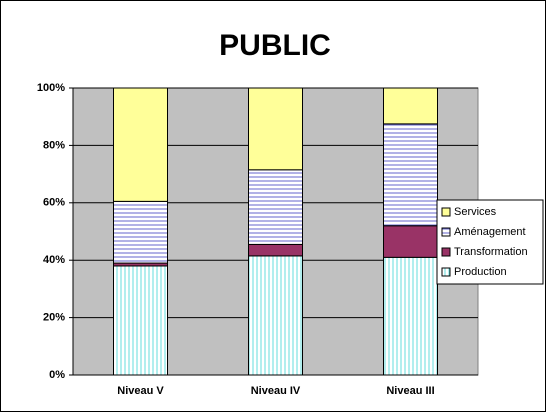 Image resolution: width=546 pixels, height=412 pixels. I want to click on legend-label: Production, so click(480, 272).